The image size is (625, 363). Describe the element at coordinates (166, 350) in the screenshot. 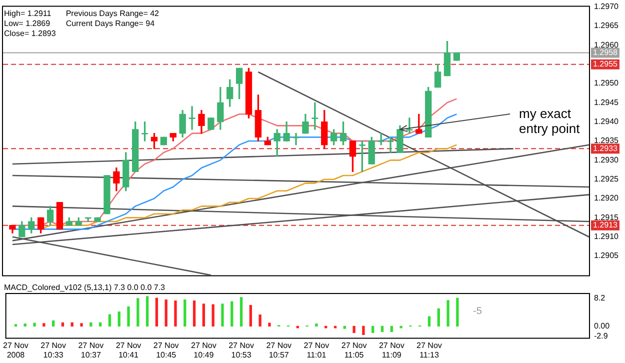

I see `x-tick-label: 27 Nov 10:45` at that location.